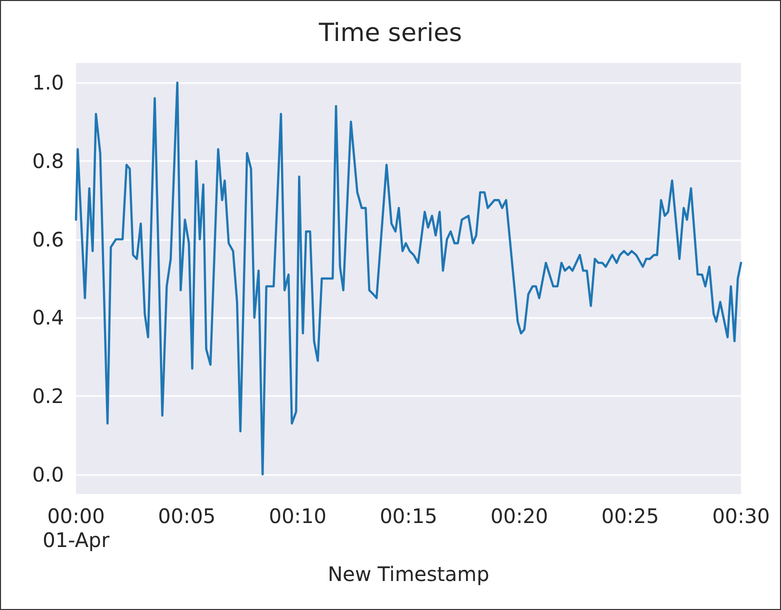 Image resolution: width=781 pixels, height=610 pixels. What do you see at coordinates (409, 516) in the screenshot?
I see `x-tick-label: 00:15` at bounding box center [409, 516].